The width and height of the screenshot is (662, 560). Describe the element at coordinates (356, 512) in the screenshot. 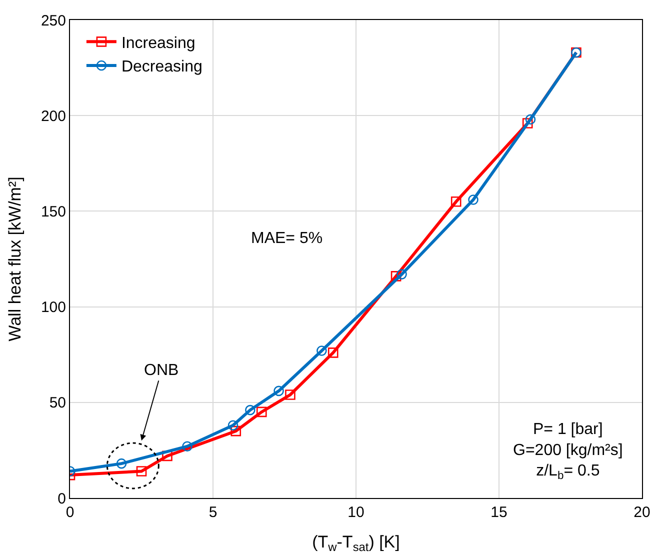

I see `x-tick-label: 10` at that location.